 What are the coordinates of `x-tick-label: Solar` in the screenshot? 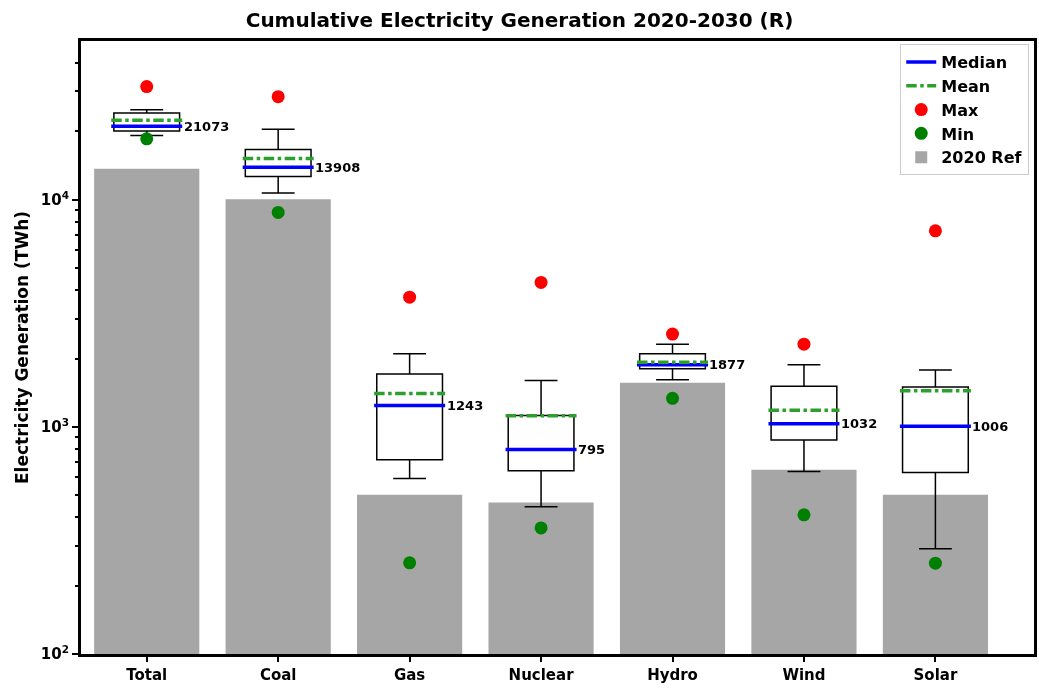 It's located at (935, 675).